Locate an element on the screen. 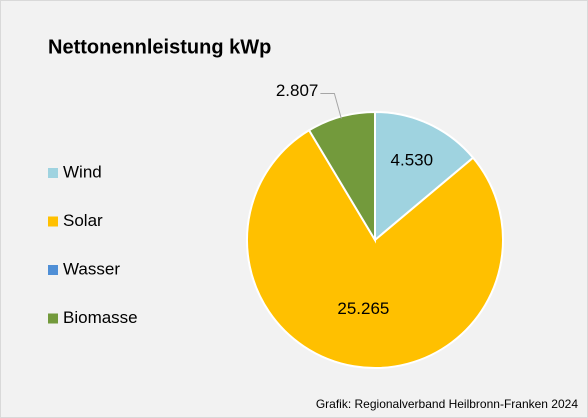 The image size is (588, 418). chart-title: Nettonennleistung kWp is located at coordinates (159, 47).